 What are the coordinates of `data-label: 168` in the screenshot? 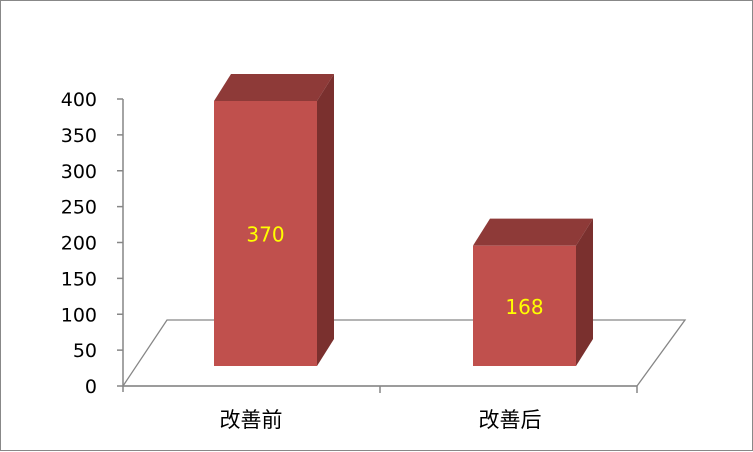 It's located at (524, 307).